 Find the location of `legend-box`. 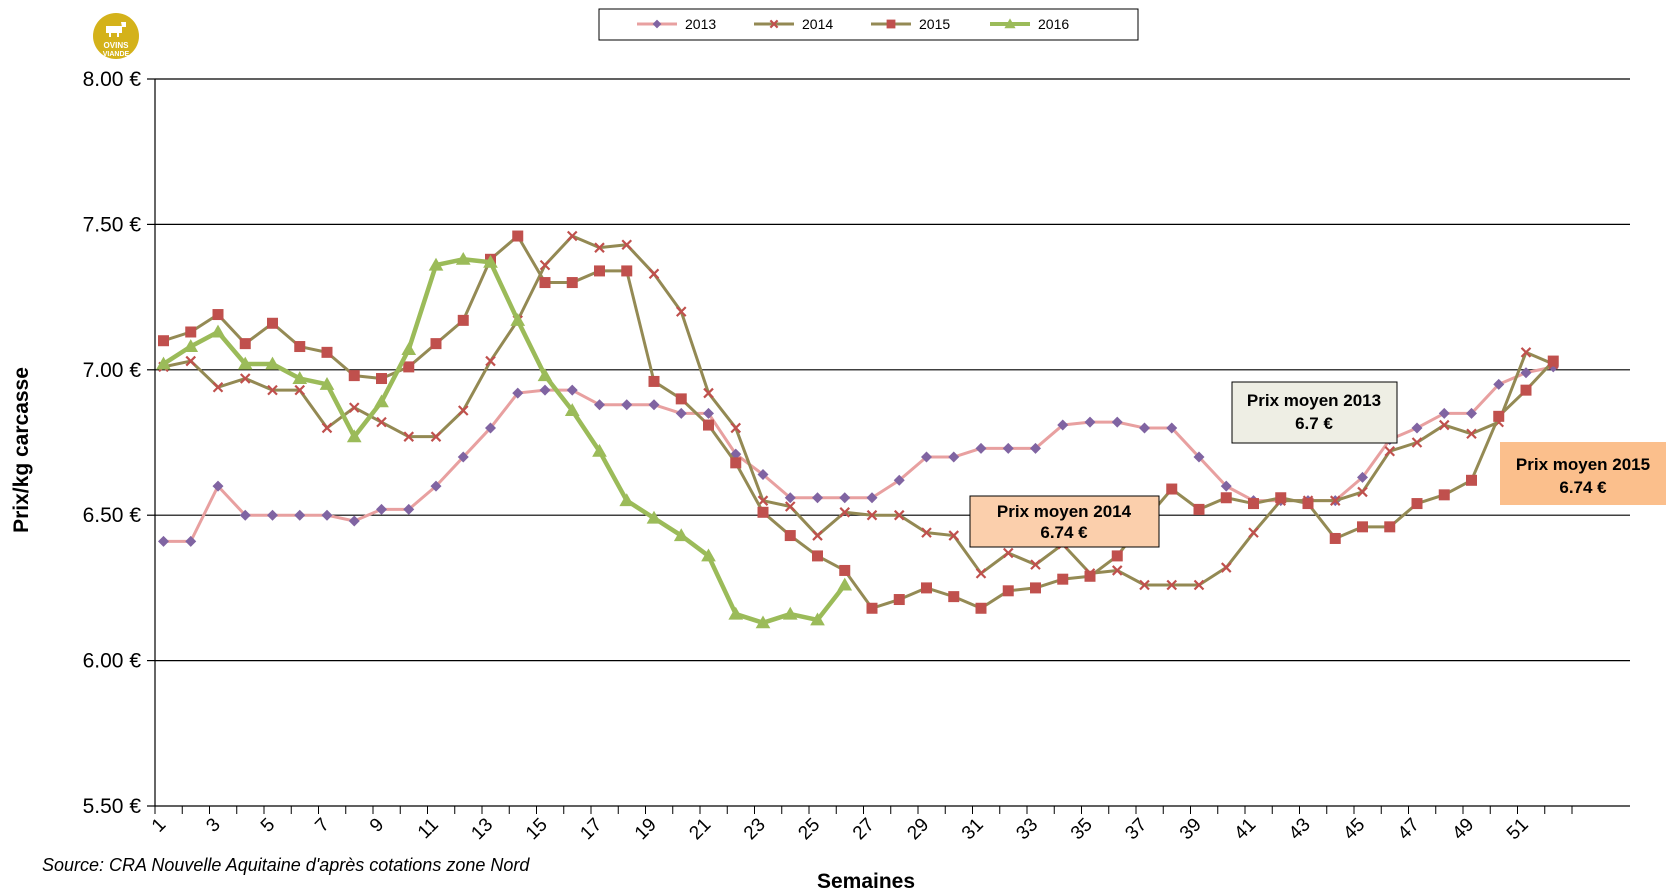

legend-box is located at coordinates (868, 24).